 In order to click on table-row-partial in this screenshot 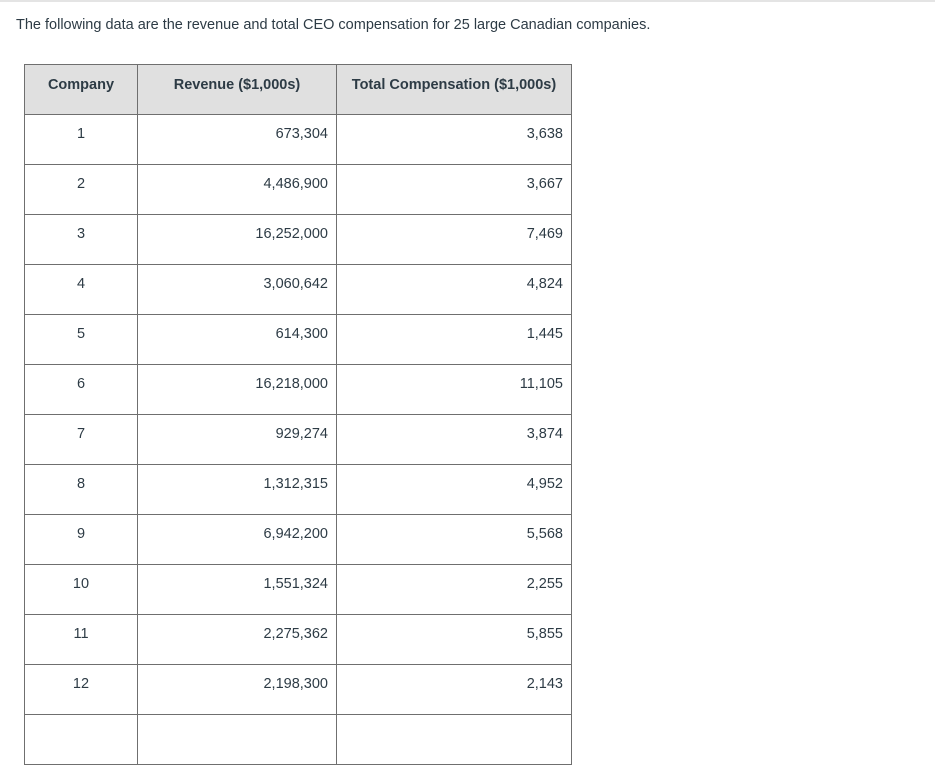, I will do `click(298, 739)`.